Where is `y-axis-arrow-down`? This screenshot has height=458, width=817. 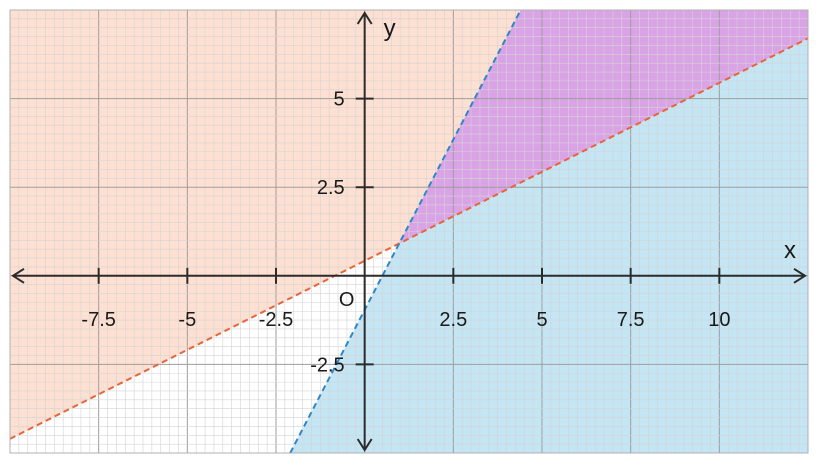
y-axis-arrow-down is located at coordinates (364, 445).